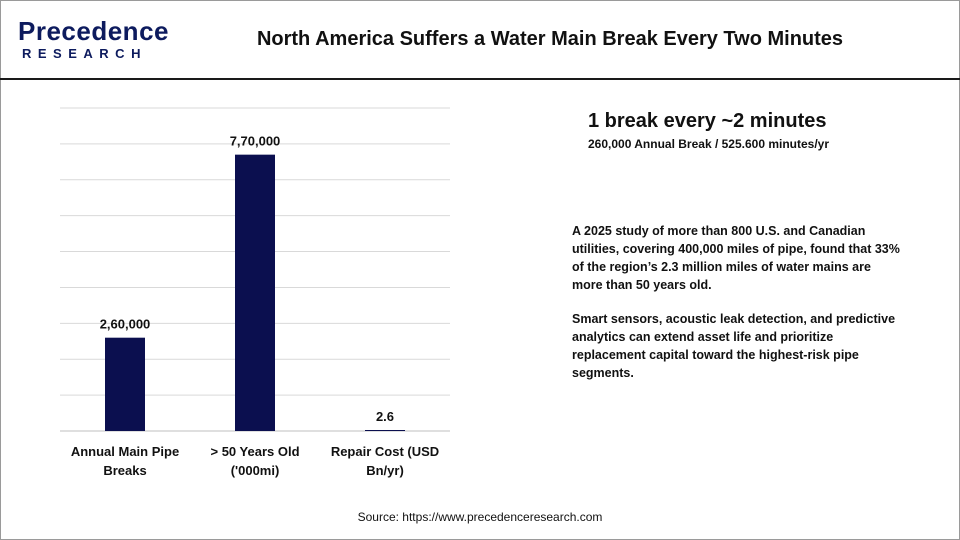 This screenshot has height=540, width=960. Describe the element at coordinates (124, 470) in the screenshot. I see `category-label-1: Breaks` at that location.